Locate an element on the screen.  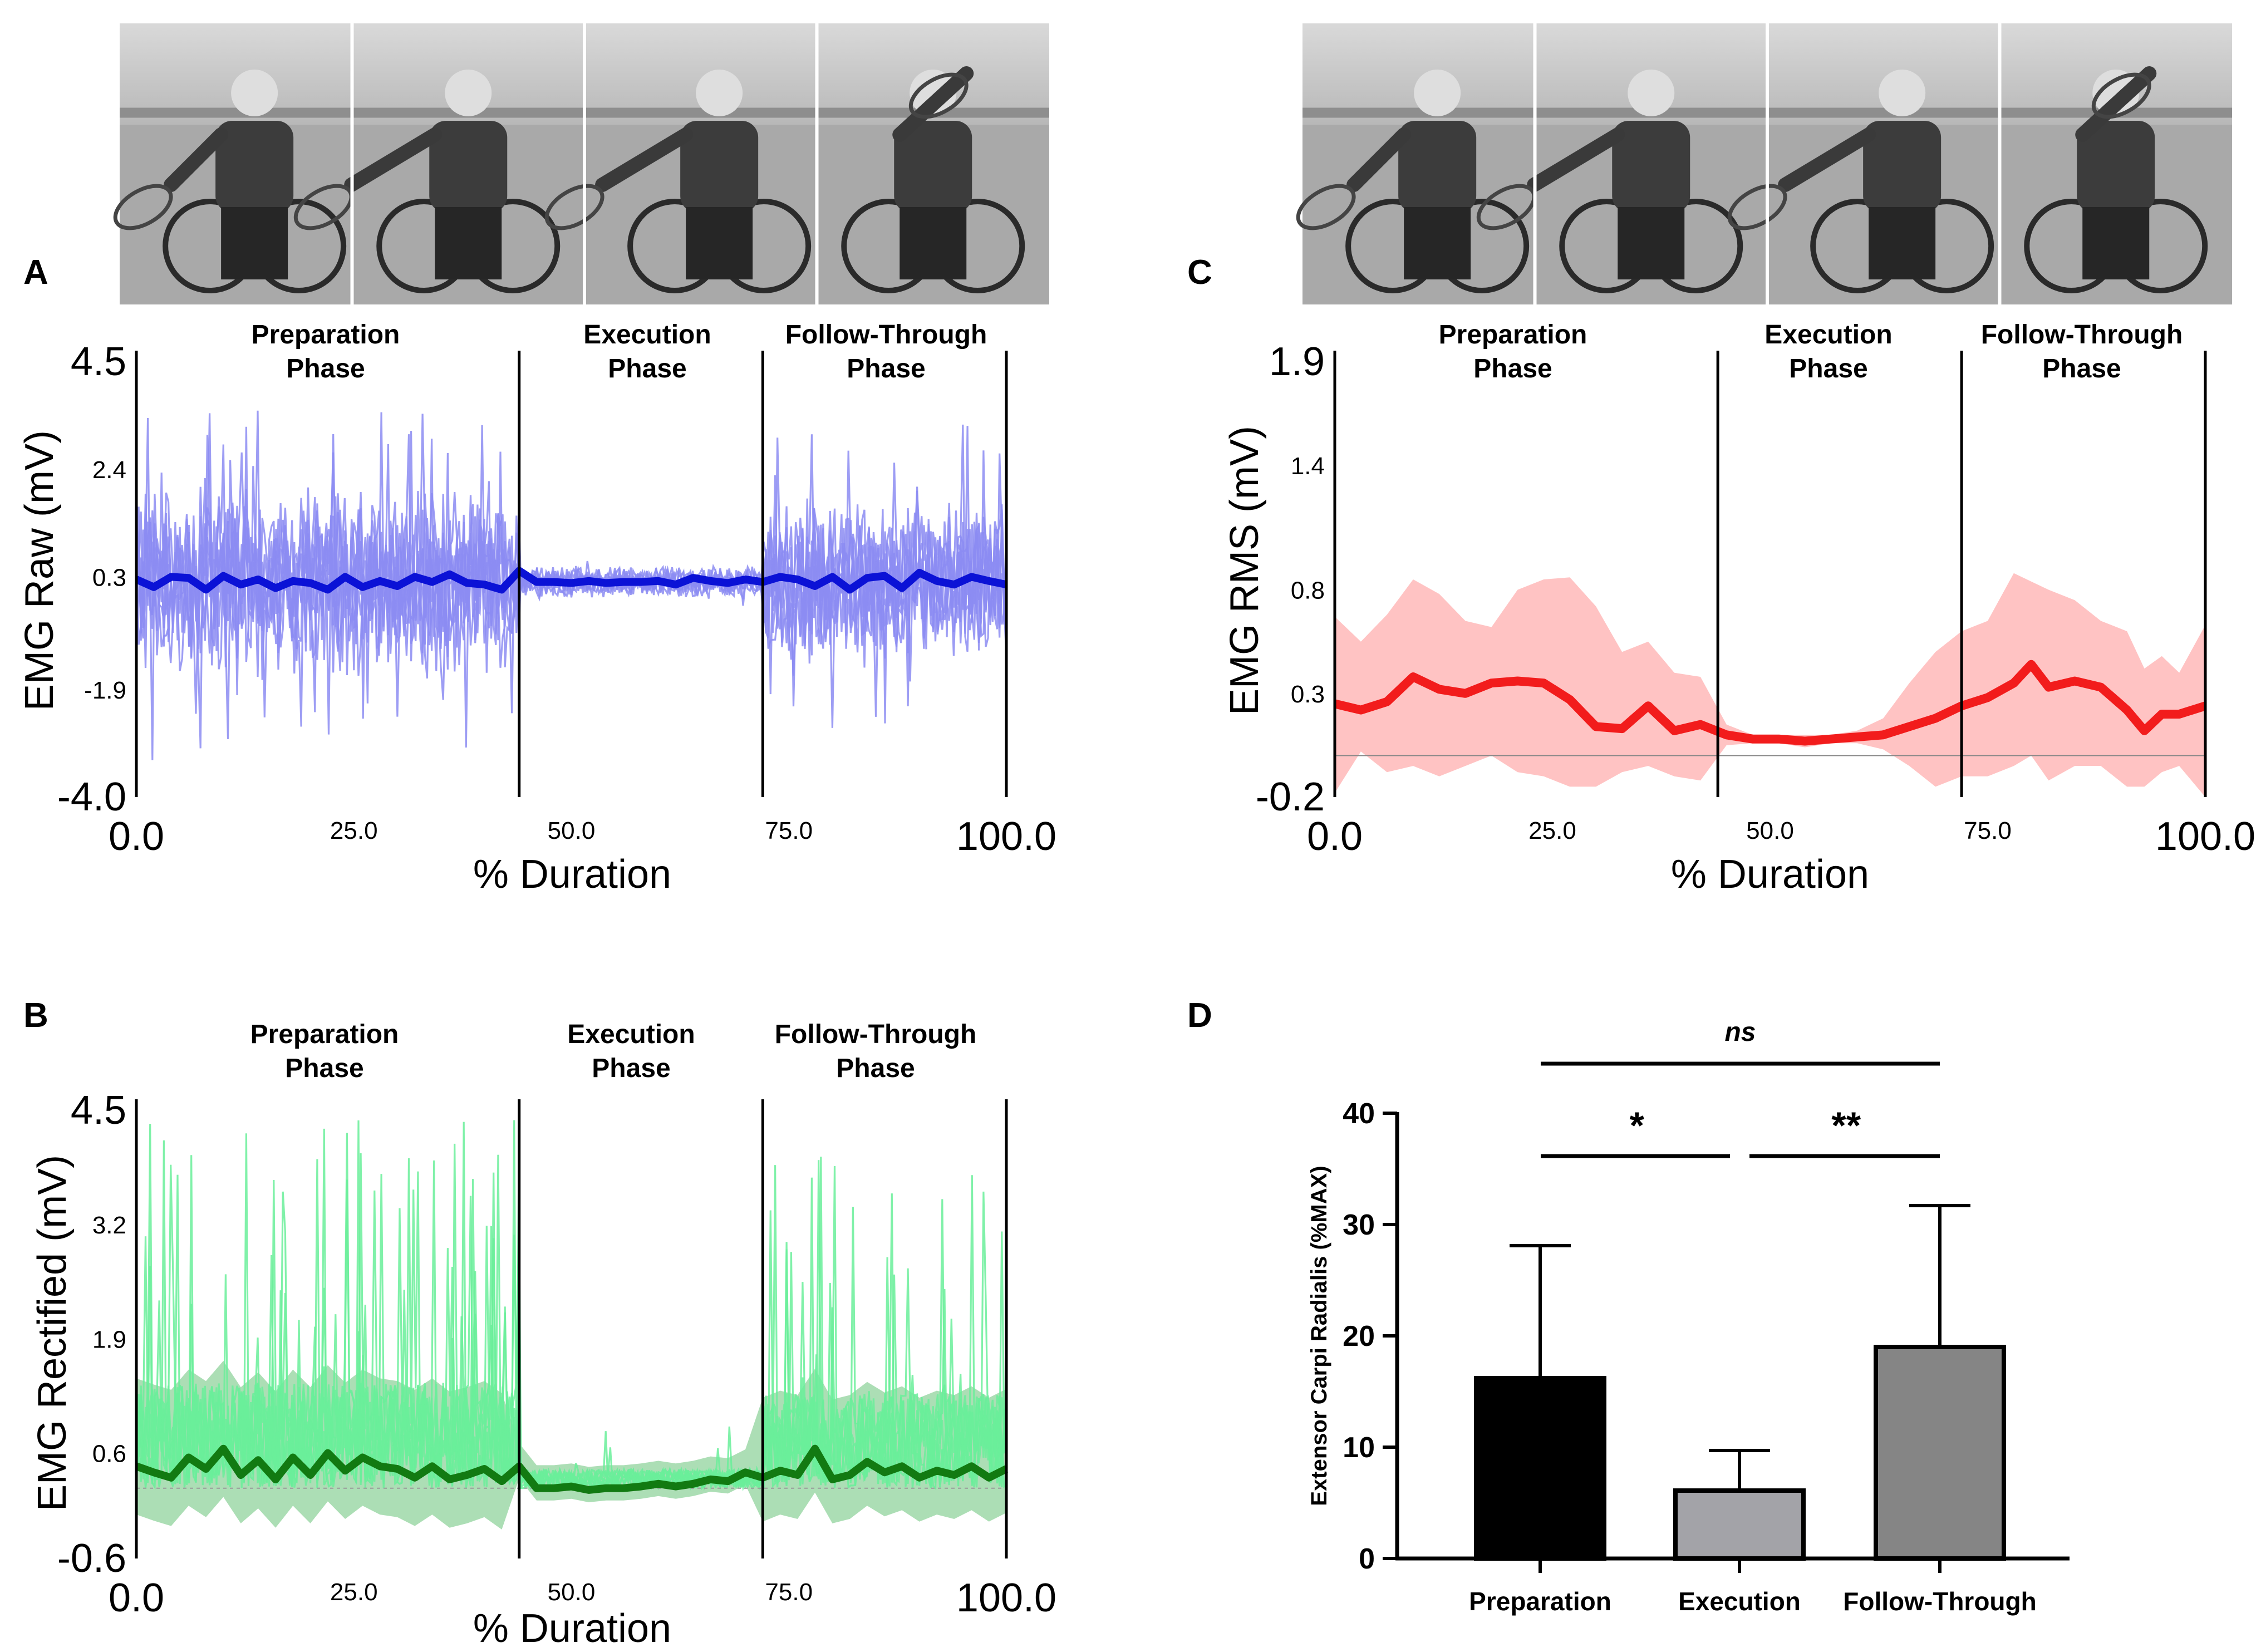
rms-sd-band is located at coordinates (1770, 685).